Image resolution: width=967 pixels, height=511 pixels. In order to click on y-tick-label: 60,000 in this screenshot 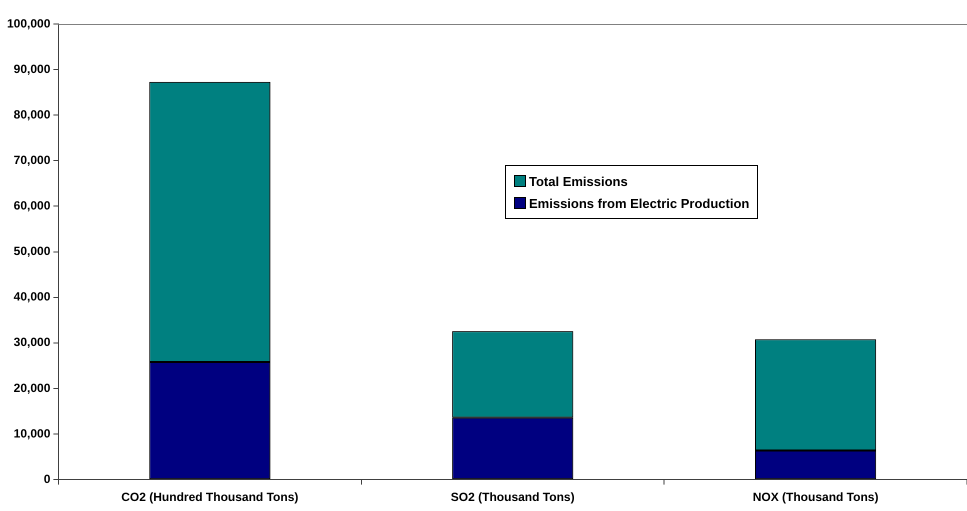, I will do `click(32, 205)`.